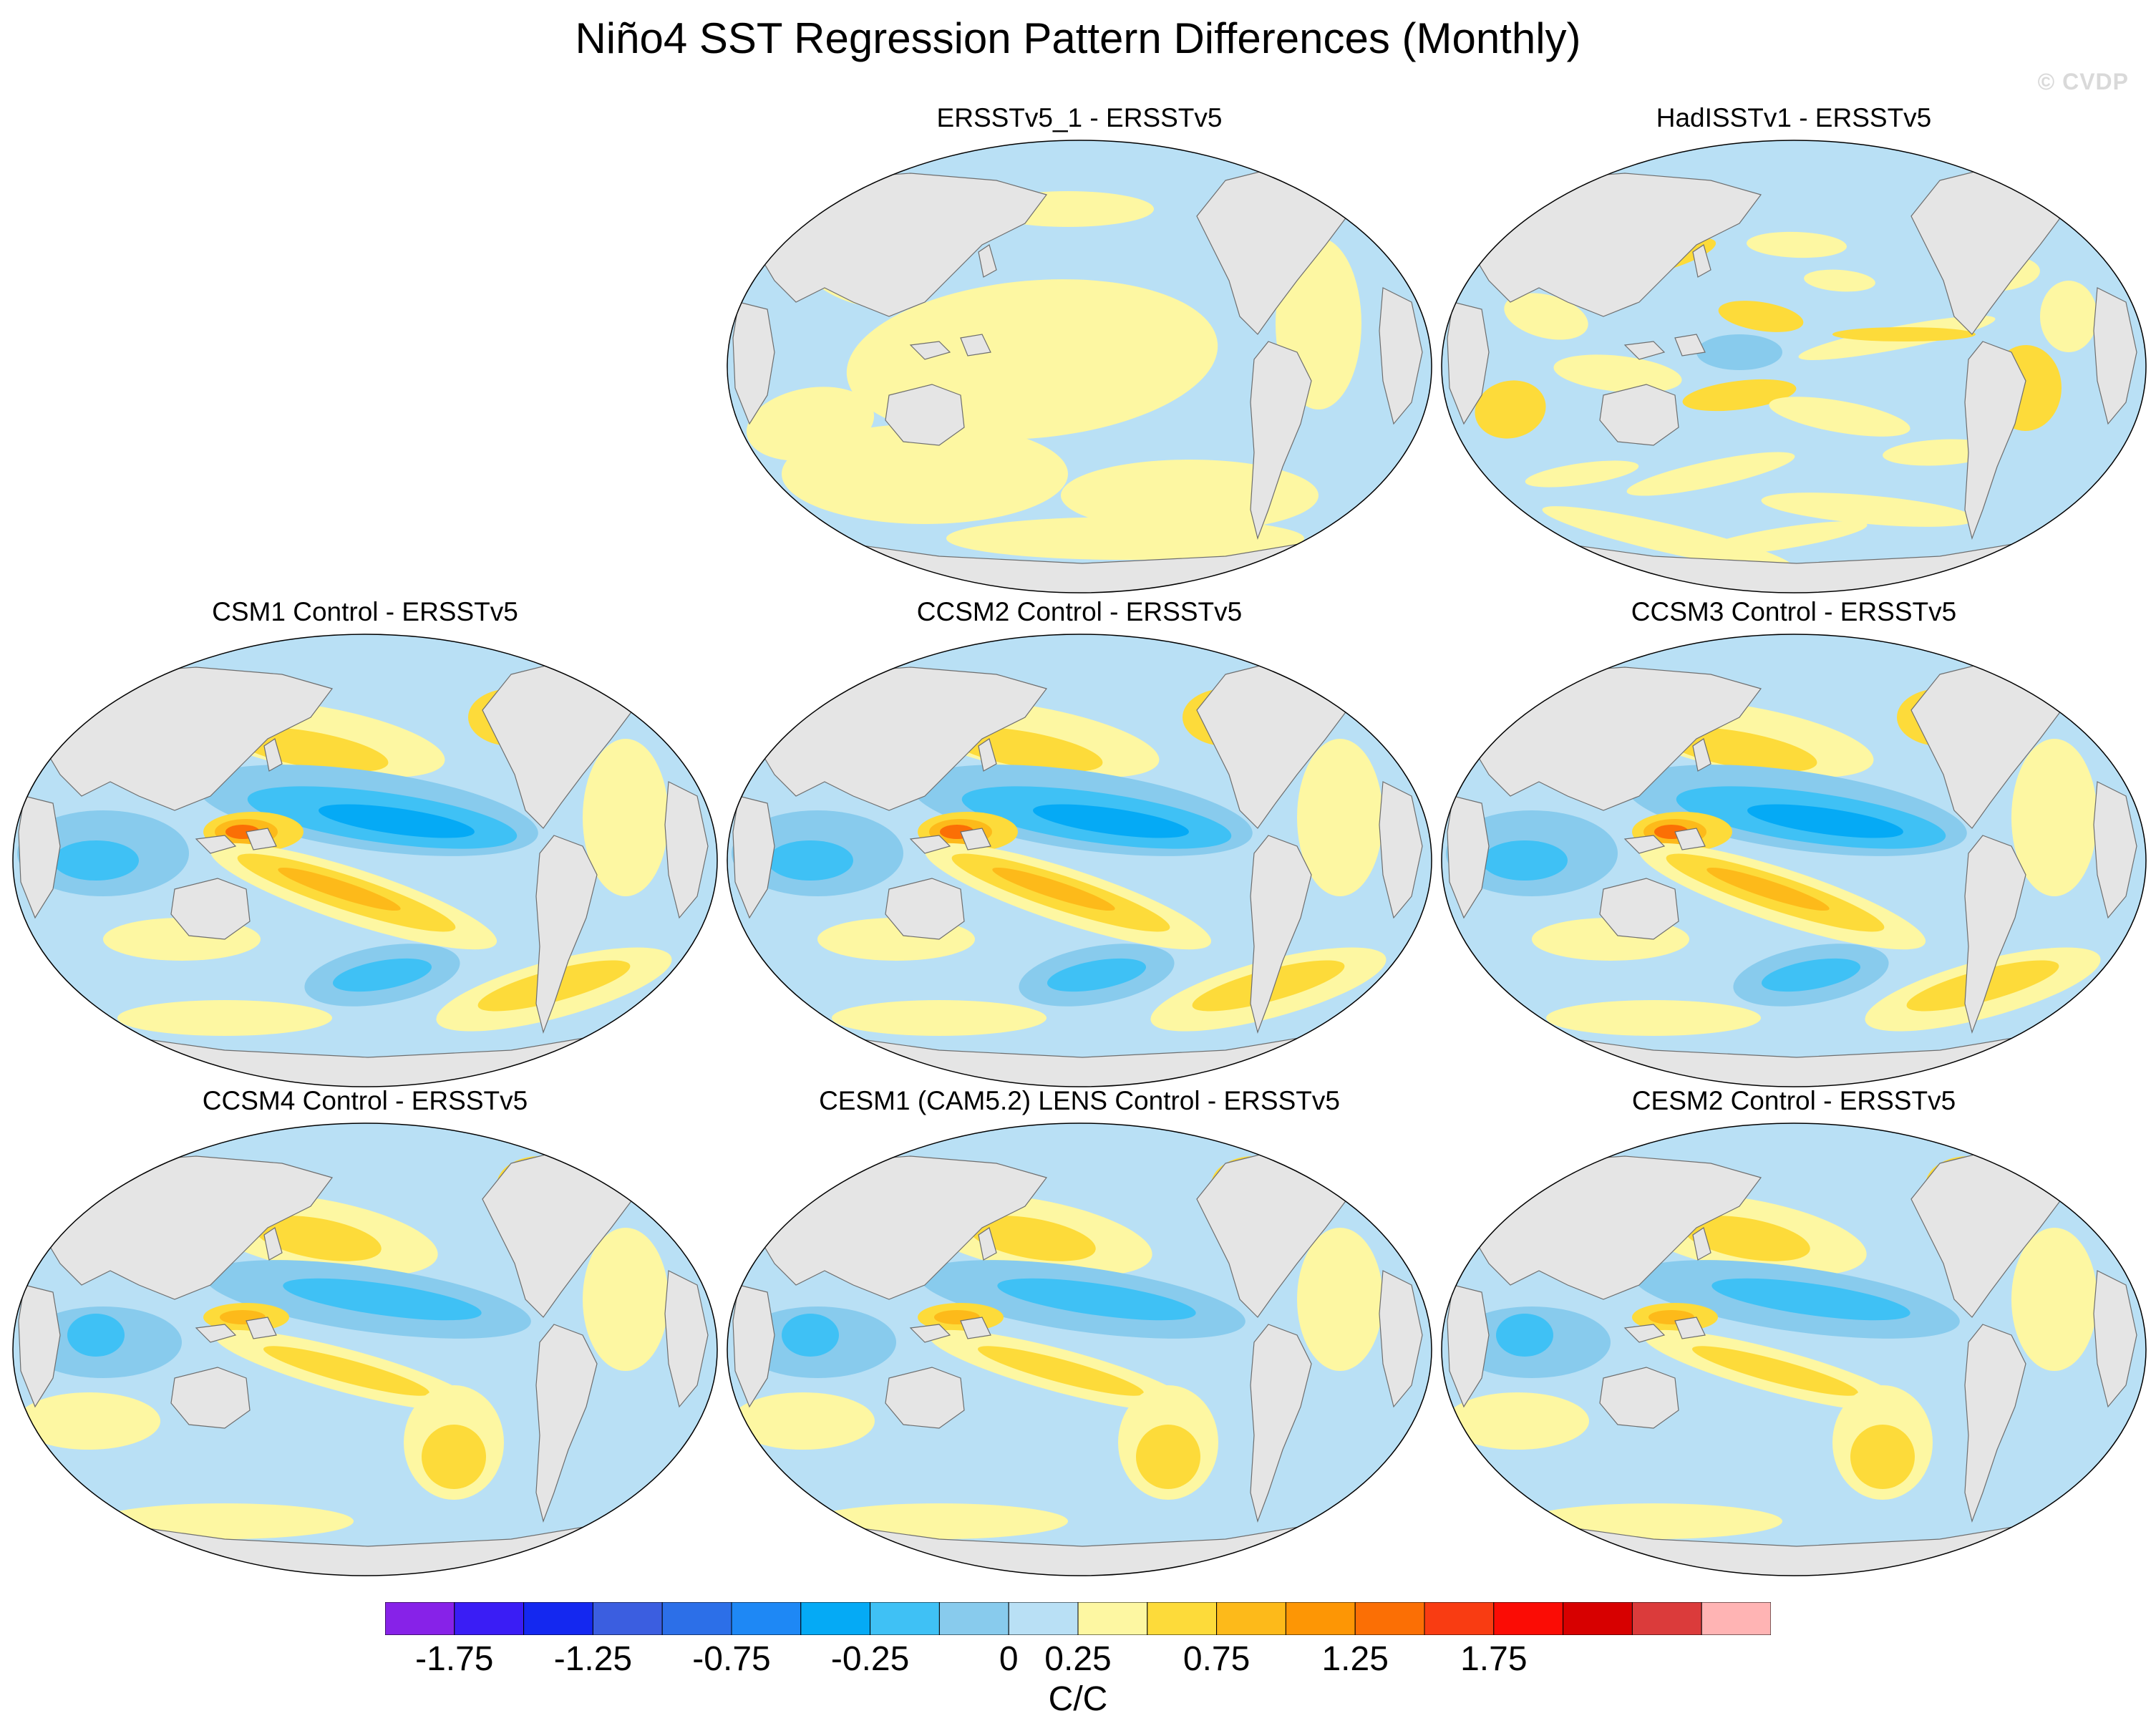  I want to click on panel-title: CESM1 (CAM5.2) LENS Control - ERSSTv5, so click(1080, 1100).